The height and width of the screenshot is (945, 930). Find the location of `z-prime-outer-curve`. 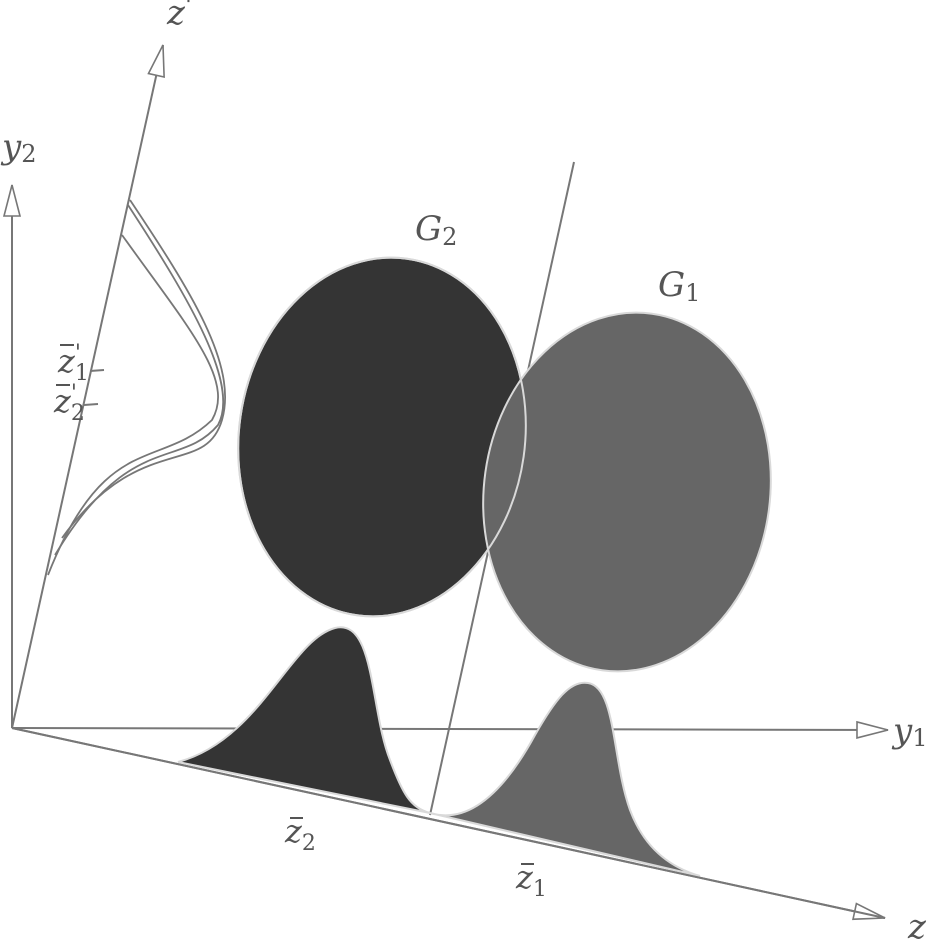

z-prime-outer-curve is located at coordinates (144, 369).